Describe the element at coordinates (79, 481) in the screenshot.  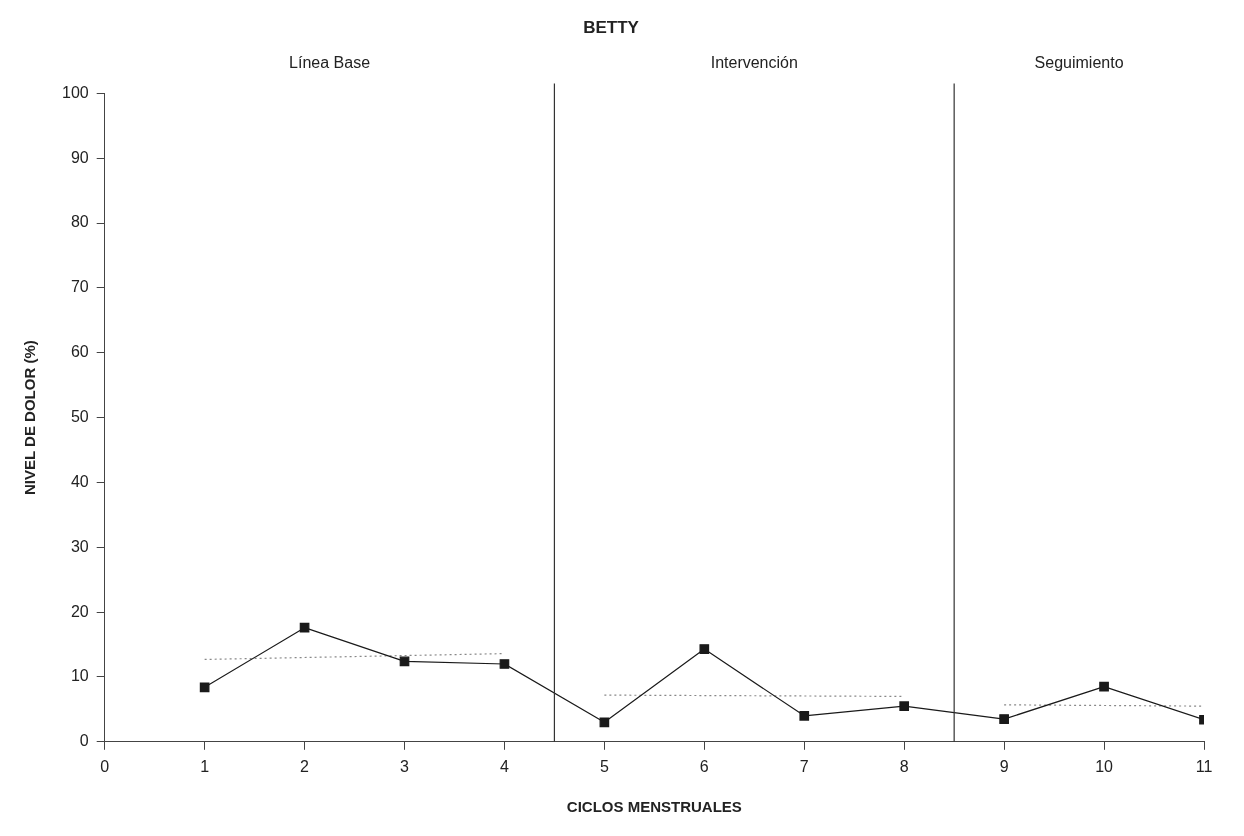
I see `y-tick-label: 40` at that location.